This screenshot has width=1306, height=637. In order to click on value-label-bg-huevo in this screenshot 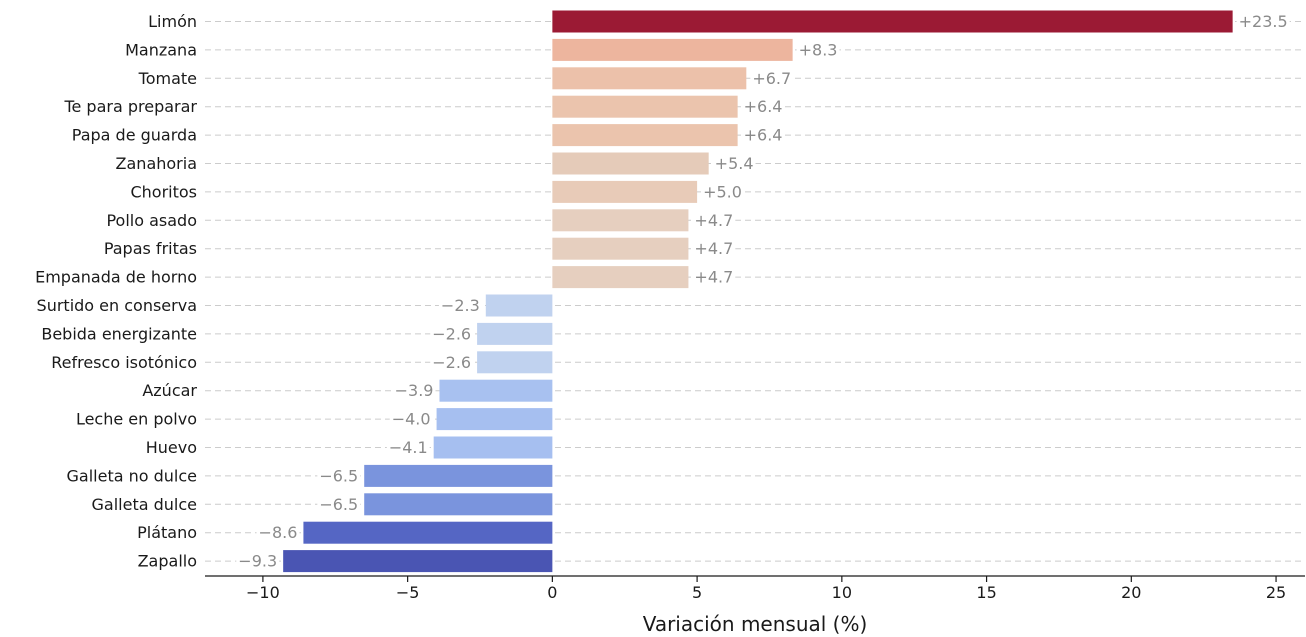, I will do `click(408, 447)`.